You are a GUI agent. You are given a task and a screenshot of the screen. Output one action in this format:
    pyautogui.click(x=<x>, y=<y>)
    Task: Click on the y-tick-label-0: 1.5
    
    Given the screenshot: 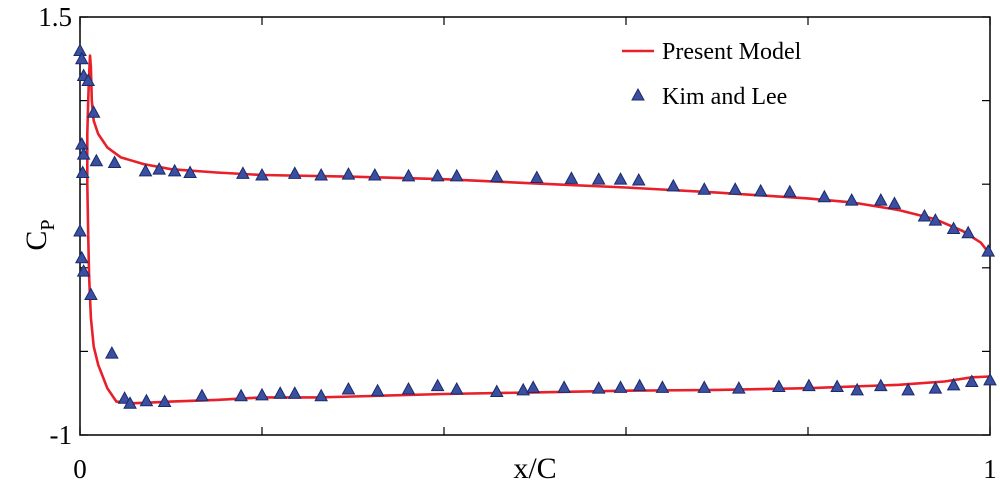 What is the action you would take?
    pyautogui.click(x=55, y=17)
    